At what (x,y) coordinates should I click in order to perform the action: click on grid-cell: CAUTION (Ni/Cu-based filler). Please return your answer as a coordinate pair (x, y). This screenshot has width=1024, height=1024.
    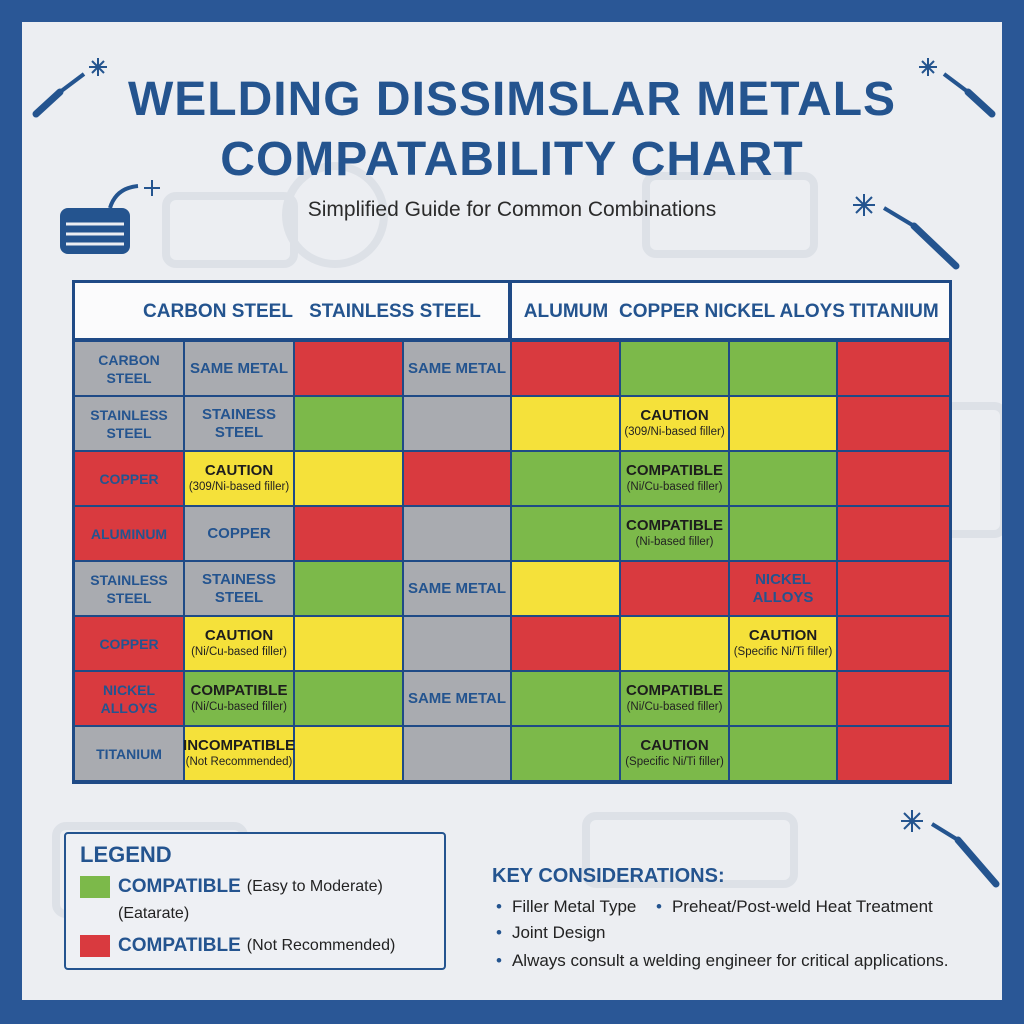
    Looking at the image, I should click on (239, 643).